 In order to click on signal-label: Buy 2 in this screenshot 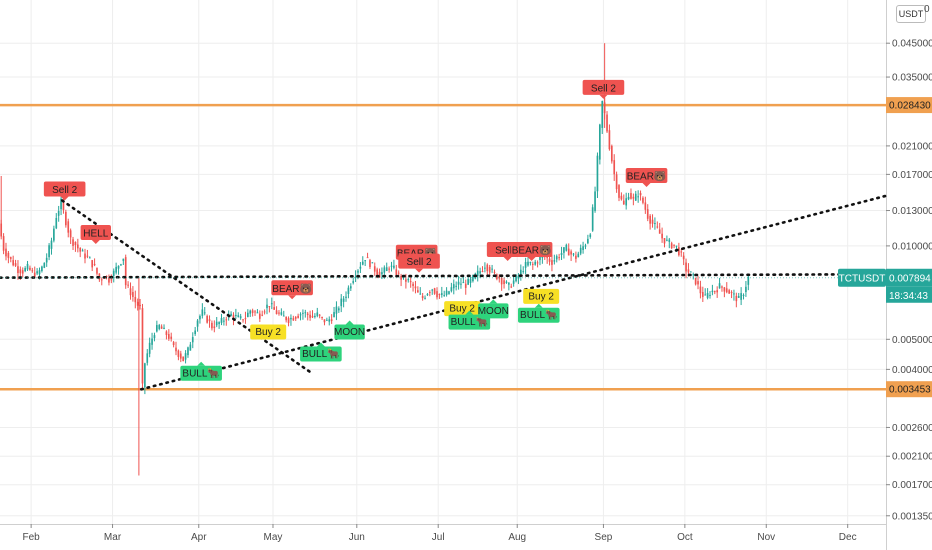, I will do `click(268, 332)`.